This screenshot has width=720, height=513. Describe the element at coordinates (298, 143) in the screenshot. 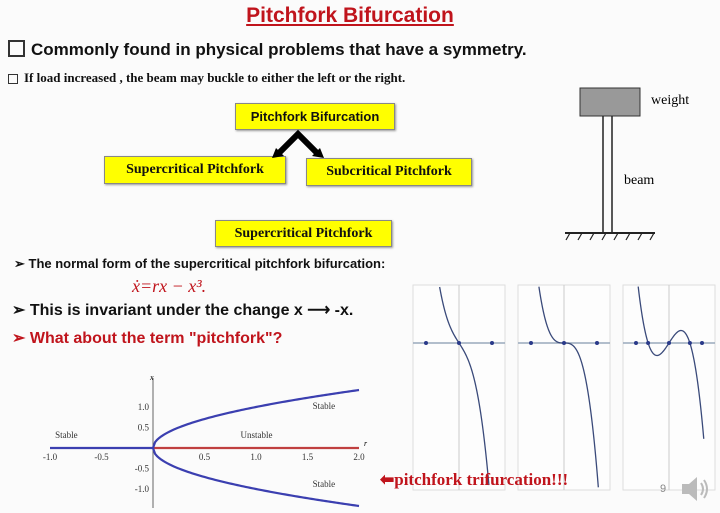

I see `fork-arrows-icon` at that location.